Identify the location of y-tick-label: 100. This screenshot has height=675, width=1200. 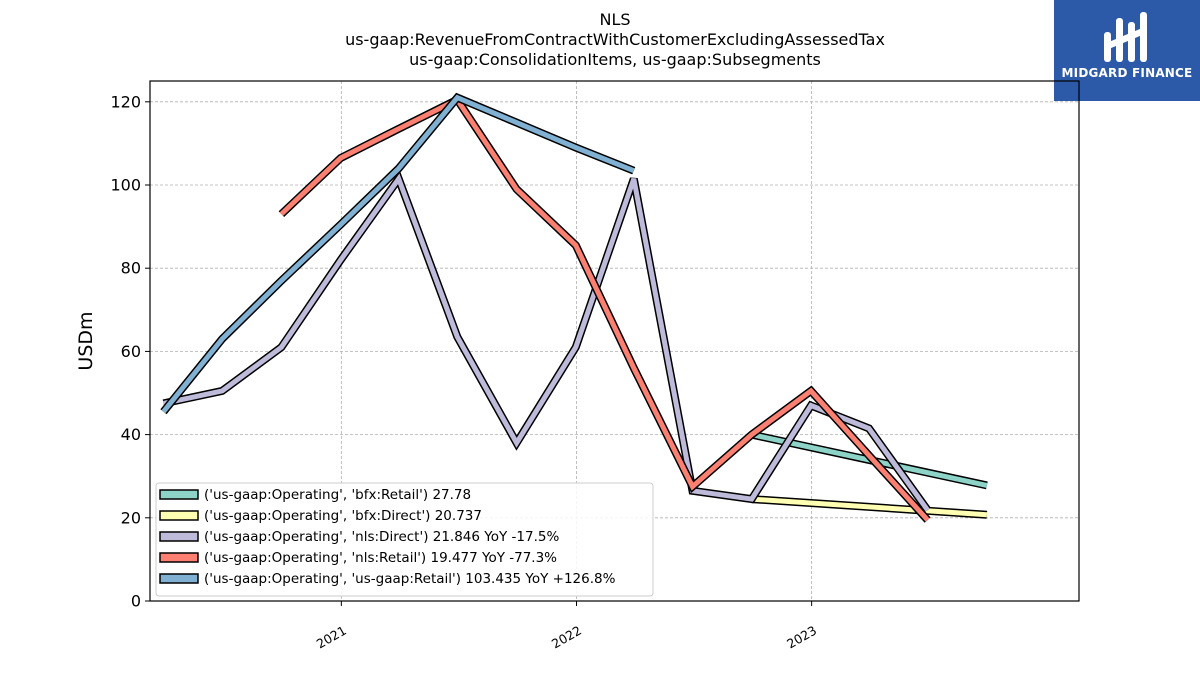
(125, 185).